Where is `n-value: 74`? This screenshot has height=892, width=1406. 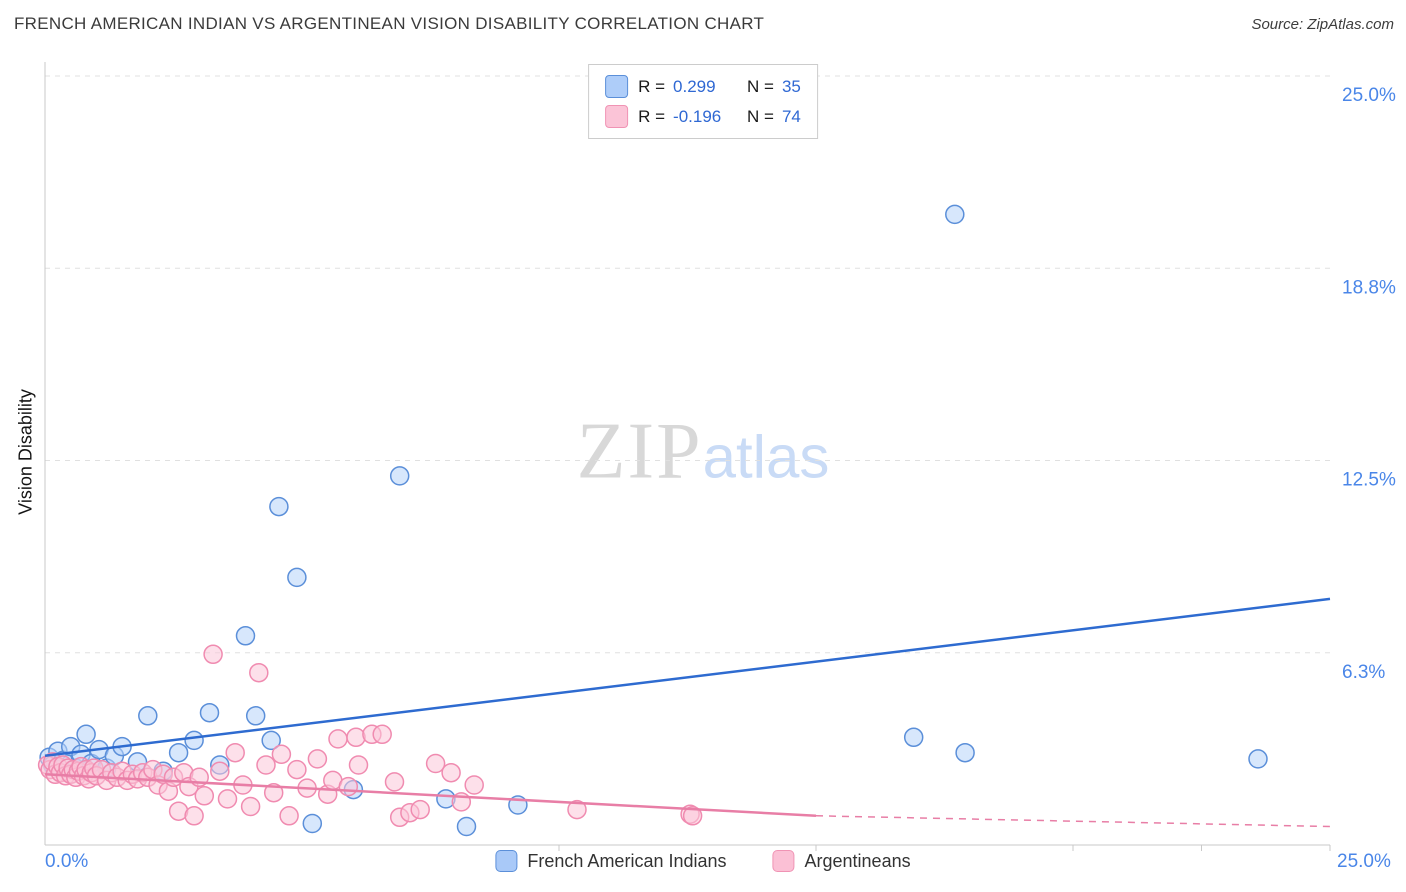 n-value: 74 is located at coordinates (791, 116).